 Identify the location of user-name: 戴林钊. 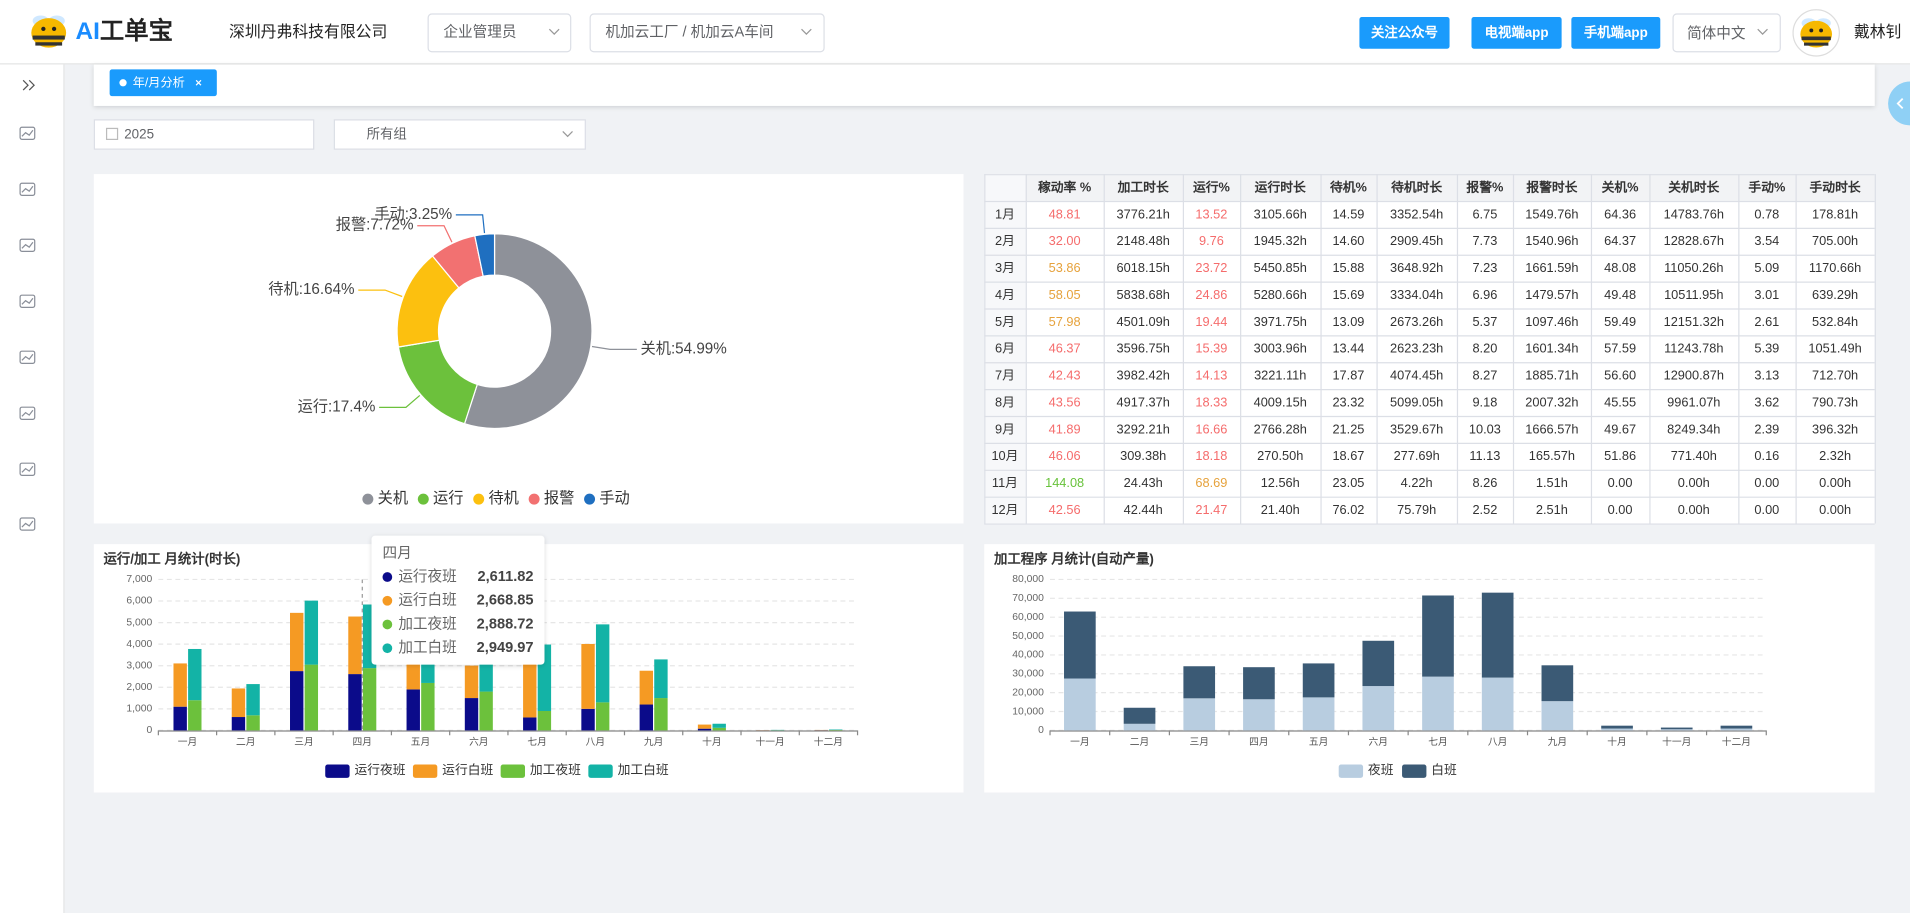
(1878, 32).